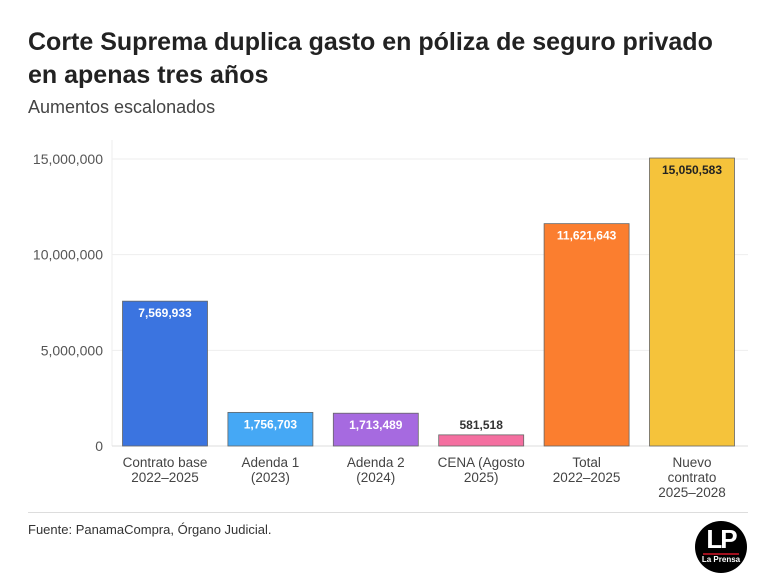 The width and height of the screenshot is (780, 586). Describe the element at coordinates (481, 477) in the screenshot. I see `x-tick-label: 2025)` at that location.